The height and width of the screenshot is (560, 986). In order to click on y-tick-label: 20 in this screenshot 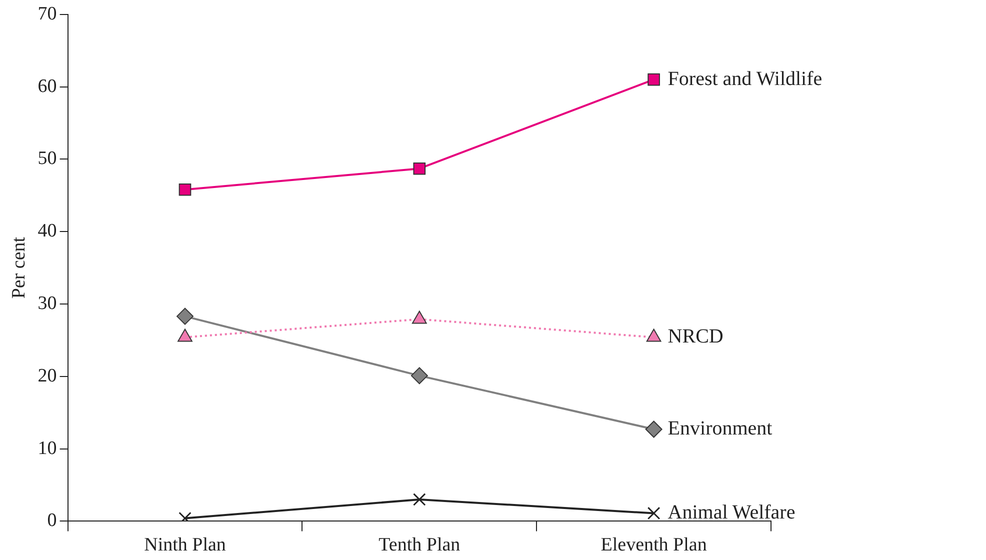, I will do `click(47, 375)`.